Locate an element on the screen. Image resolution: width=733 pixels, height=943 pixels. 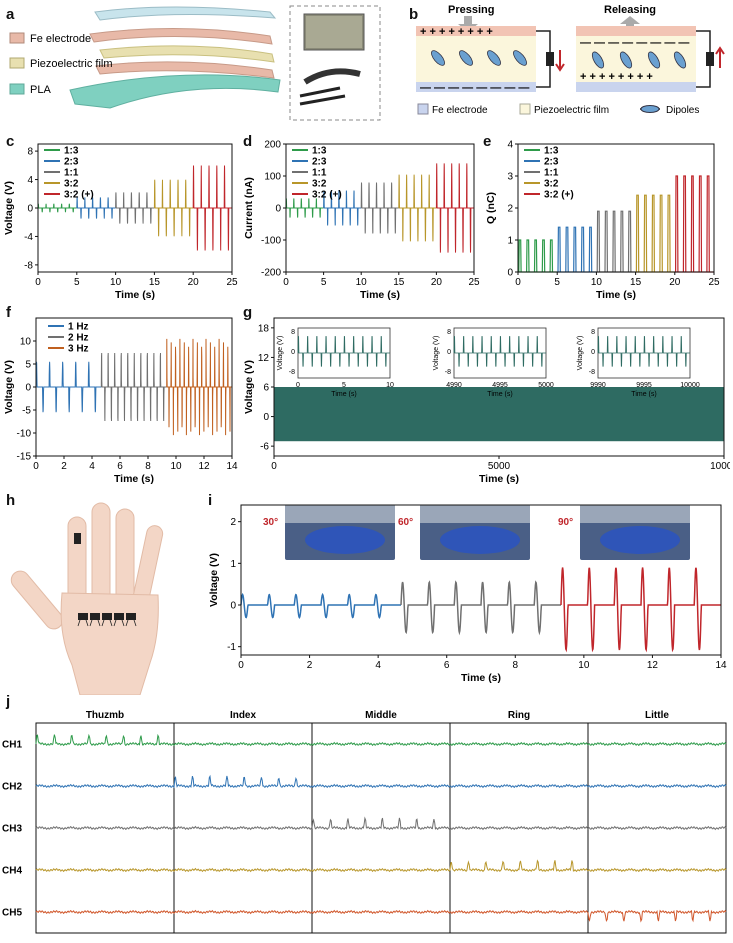
x-tick-label: 4 is located at coordinates (378, 665).